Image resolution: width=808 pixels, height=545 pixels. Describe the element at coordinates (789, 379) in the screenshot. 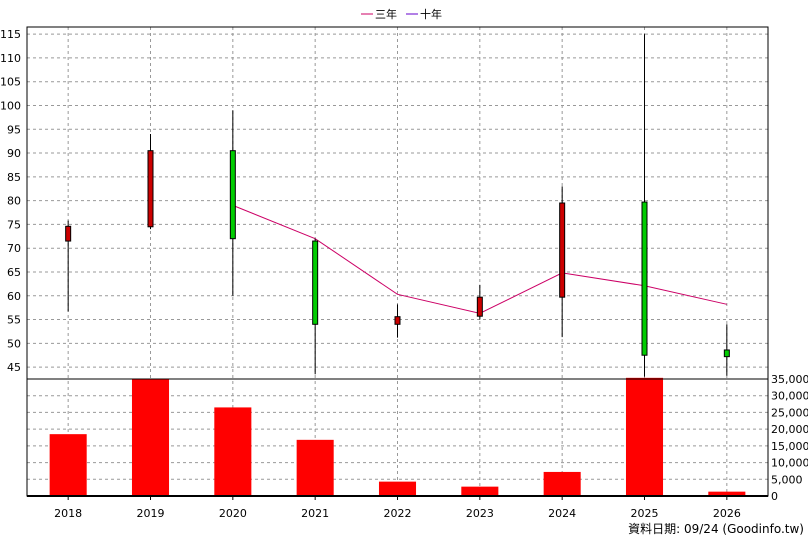

I see `volume-tick-label: 35,000` at that location.